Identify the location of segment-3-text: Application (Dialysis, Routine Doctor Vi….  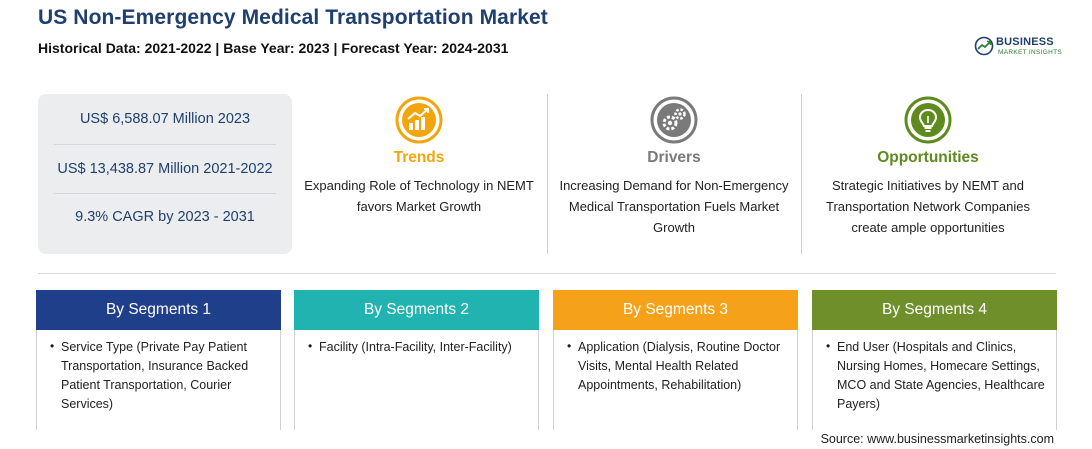
(679, 366).